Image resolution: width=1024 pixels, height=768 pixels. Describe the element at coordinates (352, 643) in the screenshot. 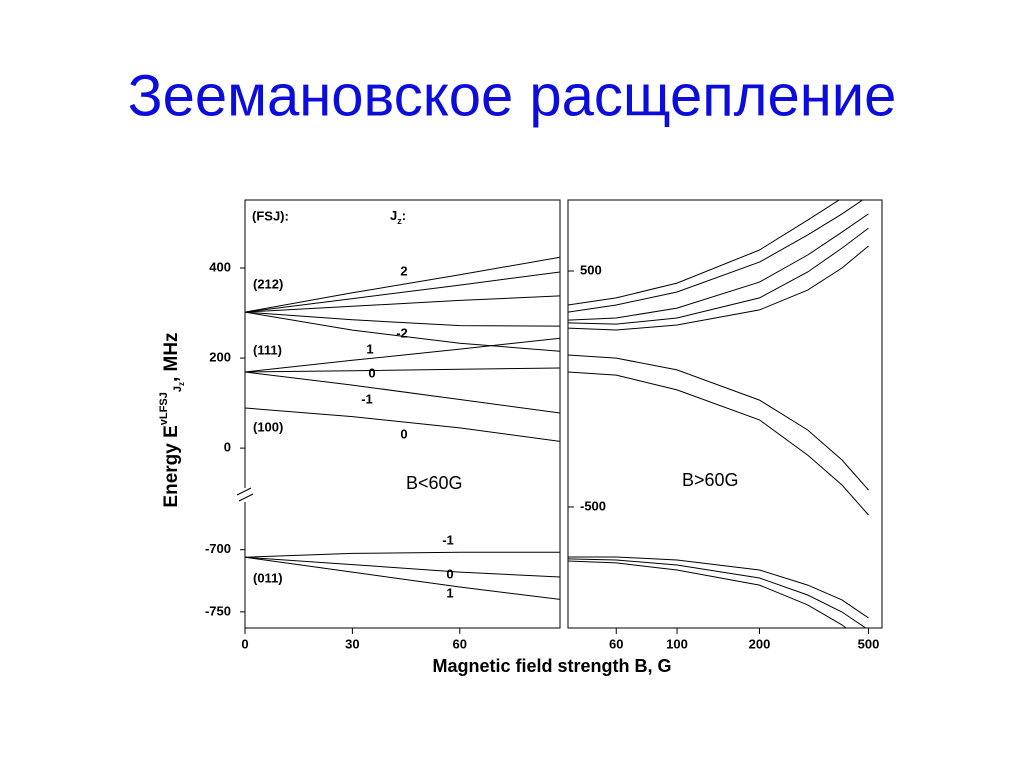

I see `x-tick-label: 30` at that location.